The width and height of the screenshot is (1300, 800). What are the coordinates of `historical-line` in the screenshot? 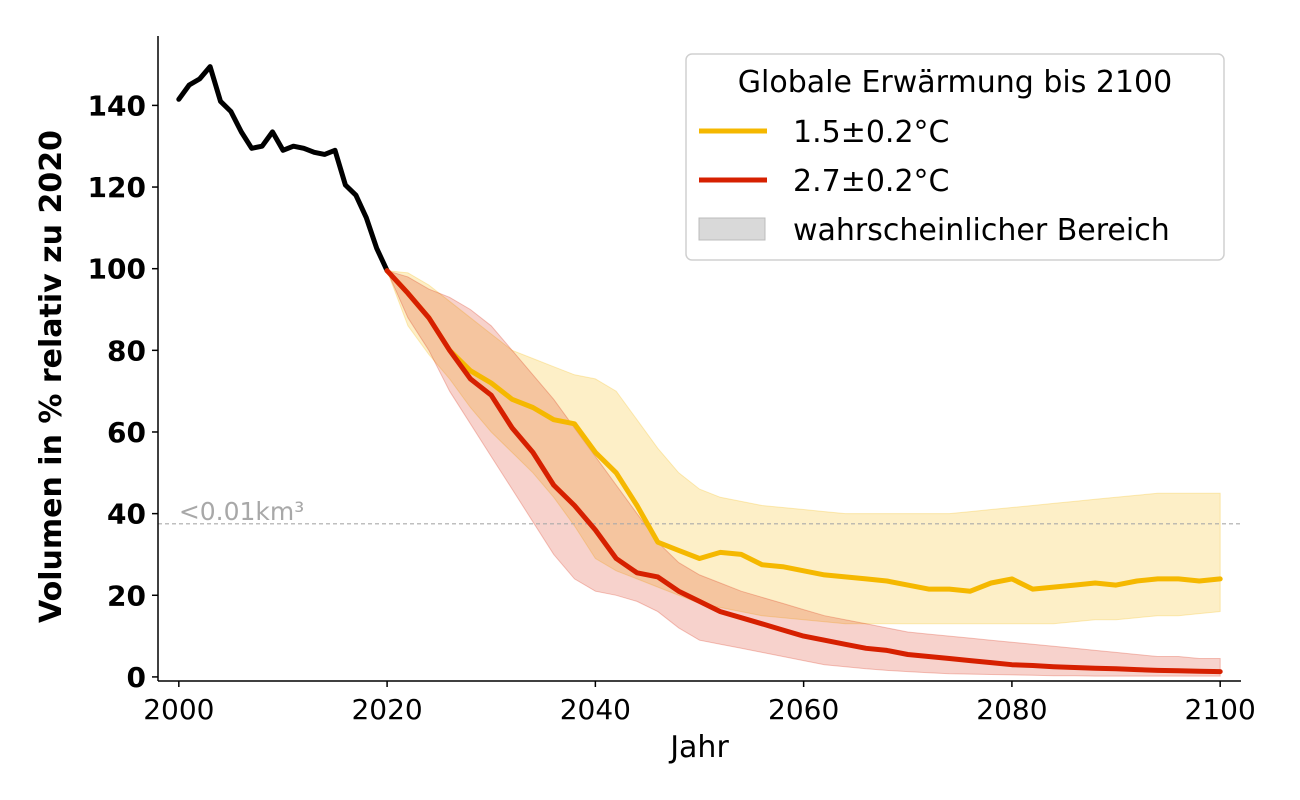 It's located at (283, 169).